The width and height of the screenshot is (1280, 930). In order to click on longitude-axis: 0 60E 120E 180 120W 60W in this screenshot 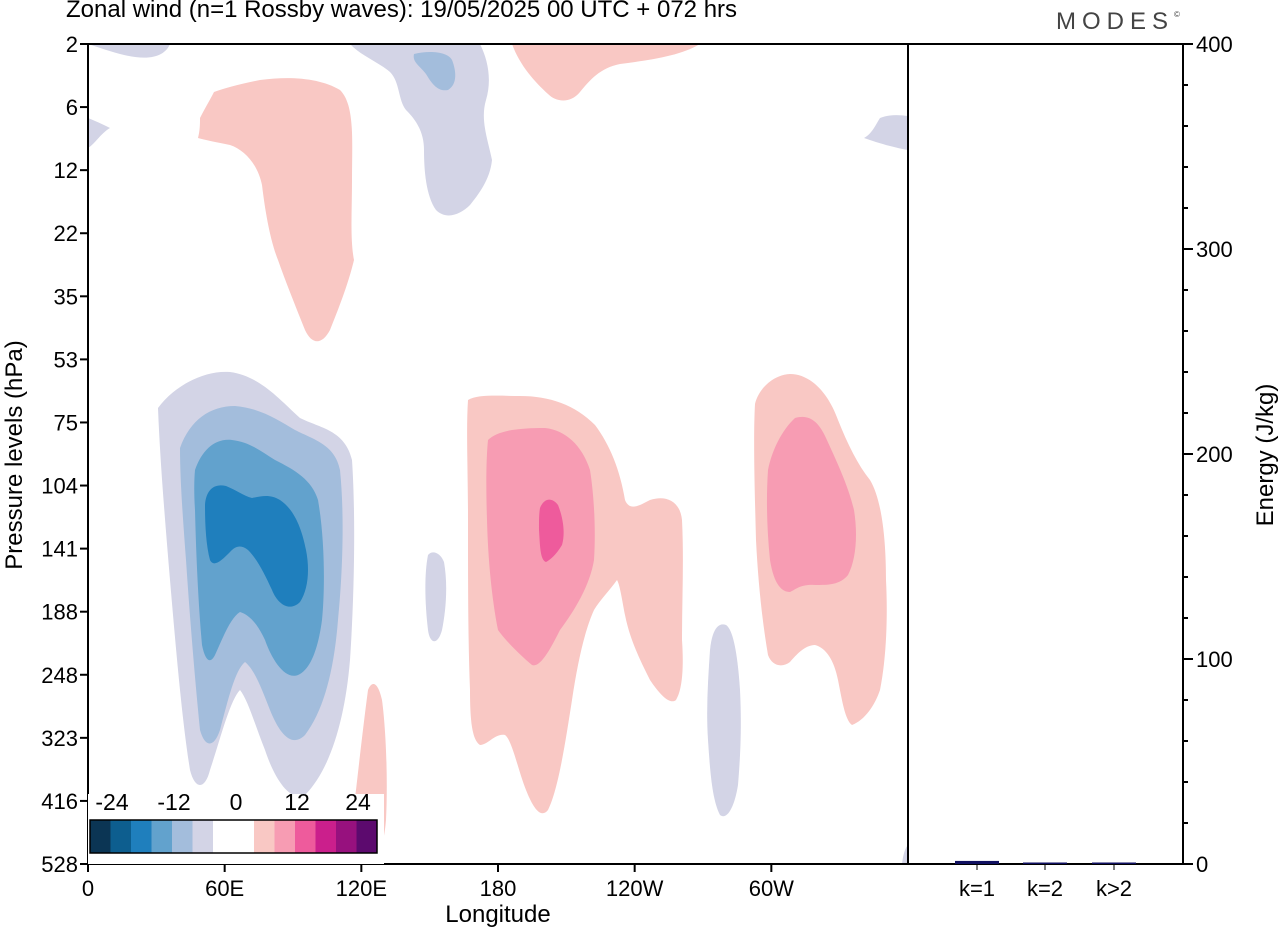, I will do `click(438, 882)`.